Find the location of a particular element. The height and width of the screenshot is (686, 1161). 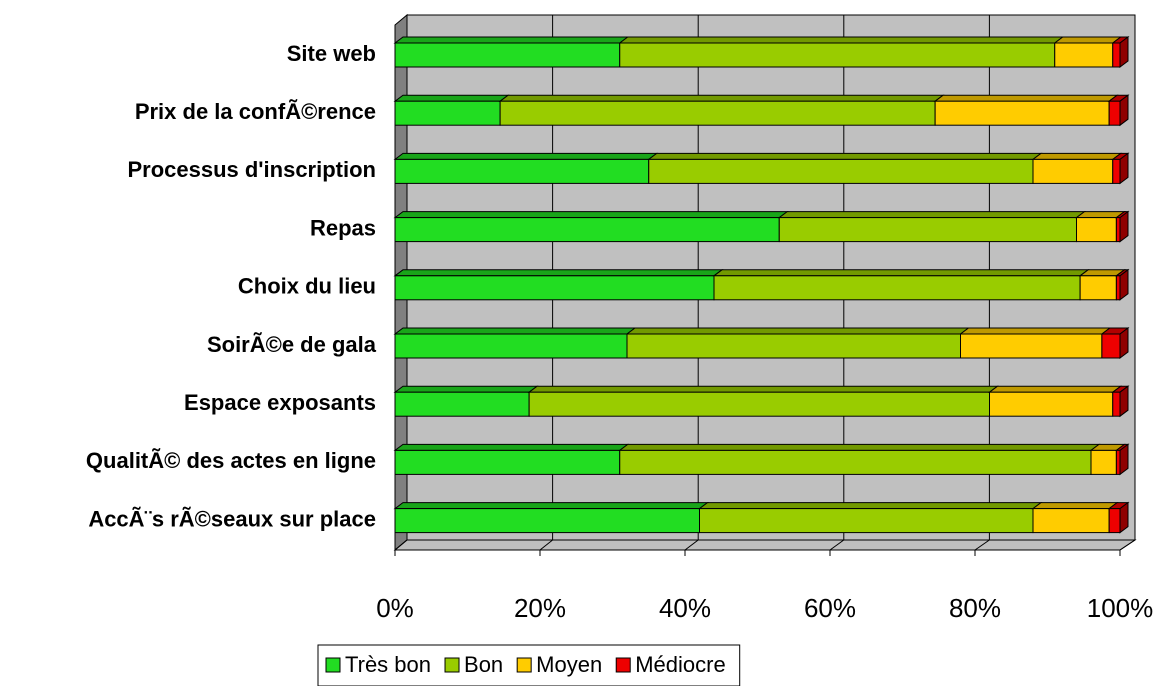

y-tick-label: Choix du lieu is located at coordinates (307, 286).